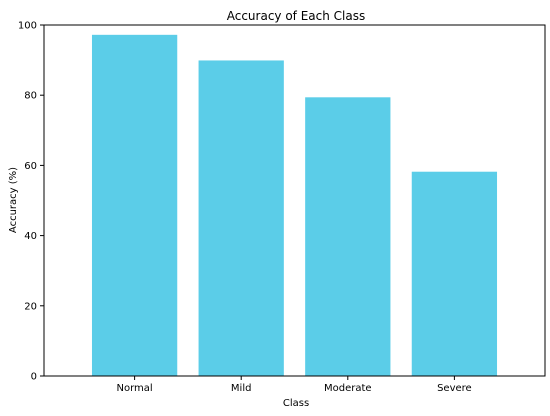  What do you see at coordinates (454, 273) in the screenshot?
I see `bar-severe` at bounding box center [454, 273].